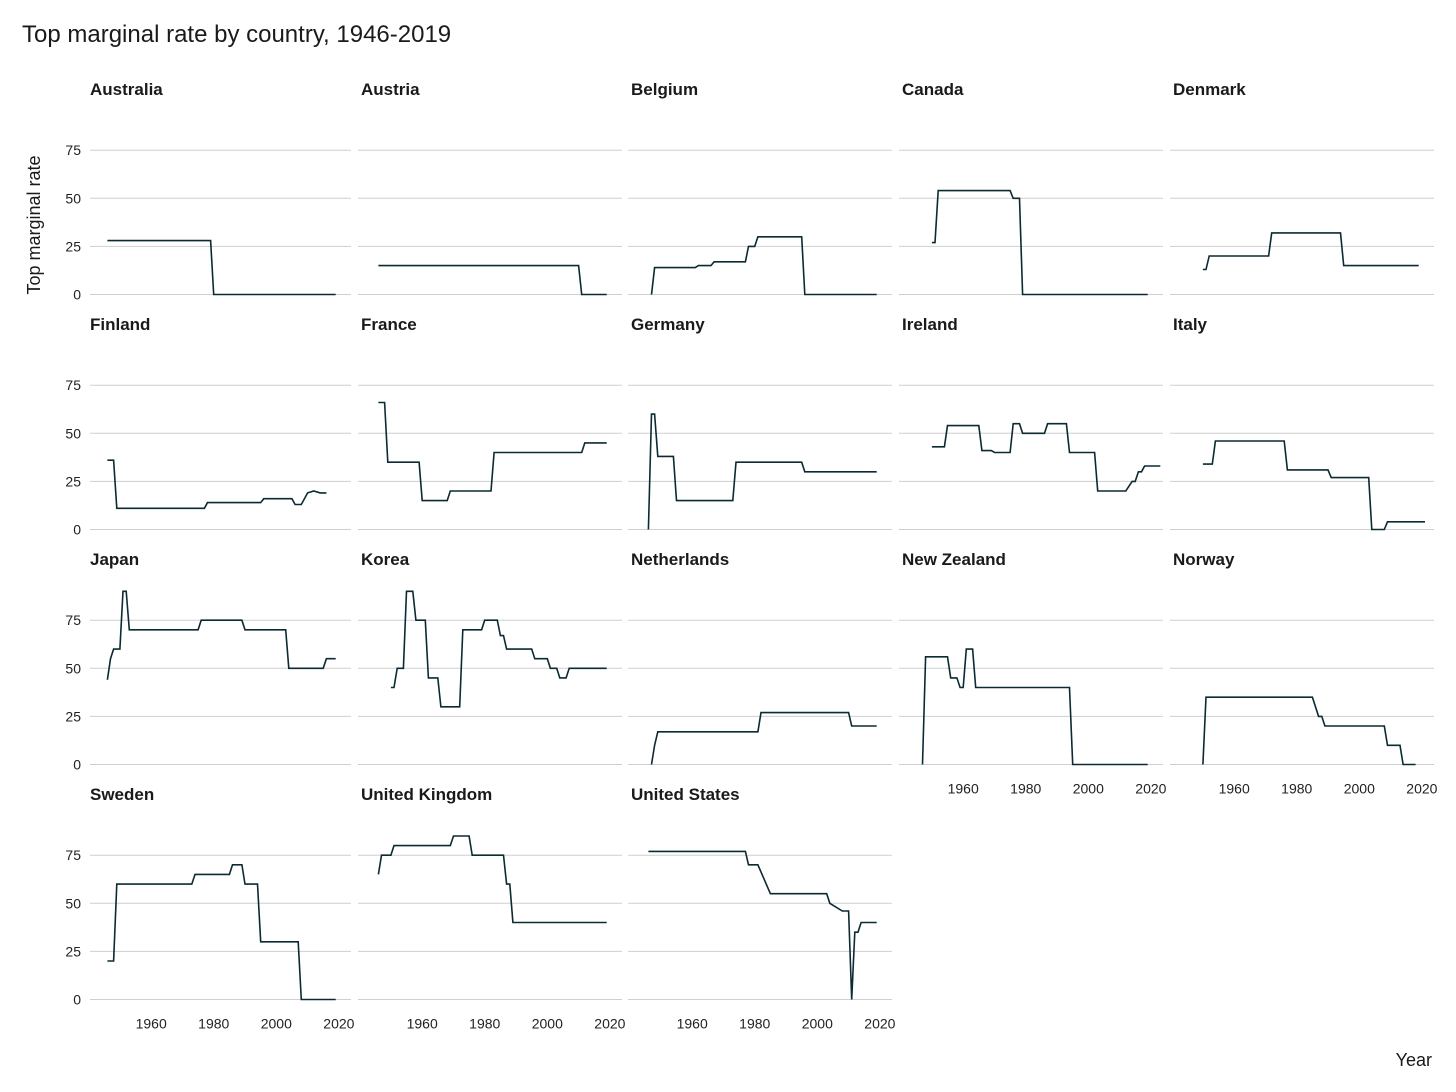  What do you see at coordinates (208, 426) in the screenshot?
I see `panel-finland: Finland 0 25 50 75` at bounding box center [208, 426].